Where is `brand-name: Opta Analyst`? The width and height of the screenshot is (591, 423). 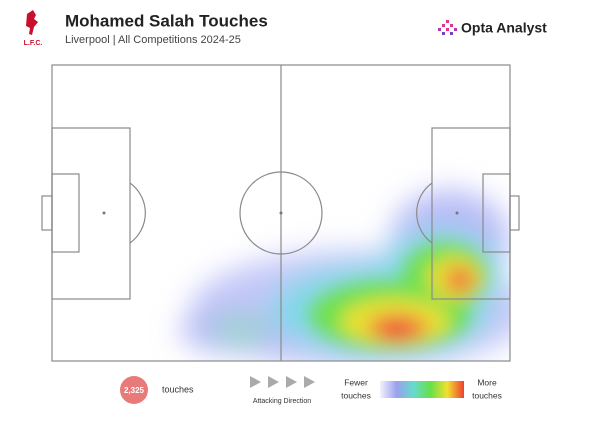
brand-name: Opta Analyst is located at coordinates (504, 28).